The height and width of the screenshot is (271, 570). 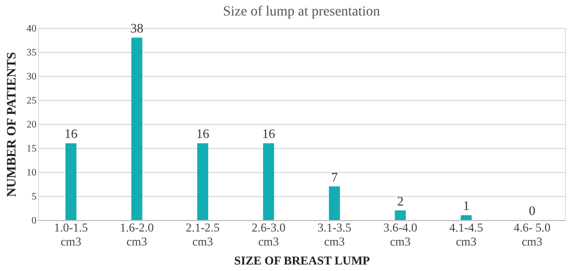 I want to click on x-tick-label: 3.1-3.5 cm3, so click(x=334, y=234).